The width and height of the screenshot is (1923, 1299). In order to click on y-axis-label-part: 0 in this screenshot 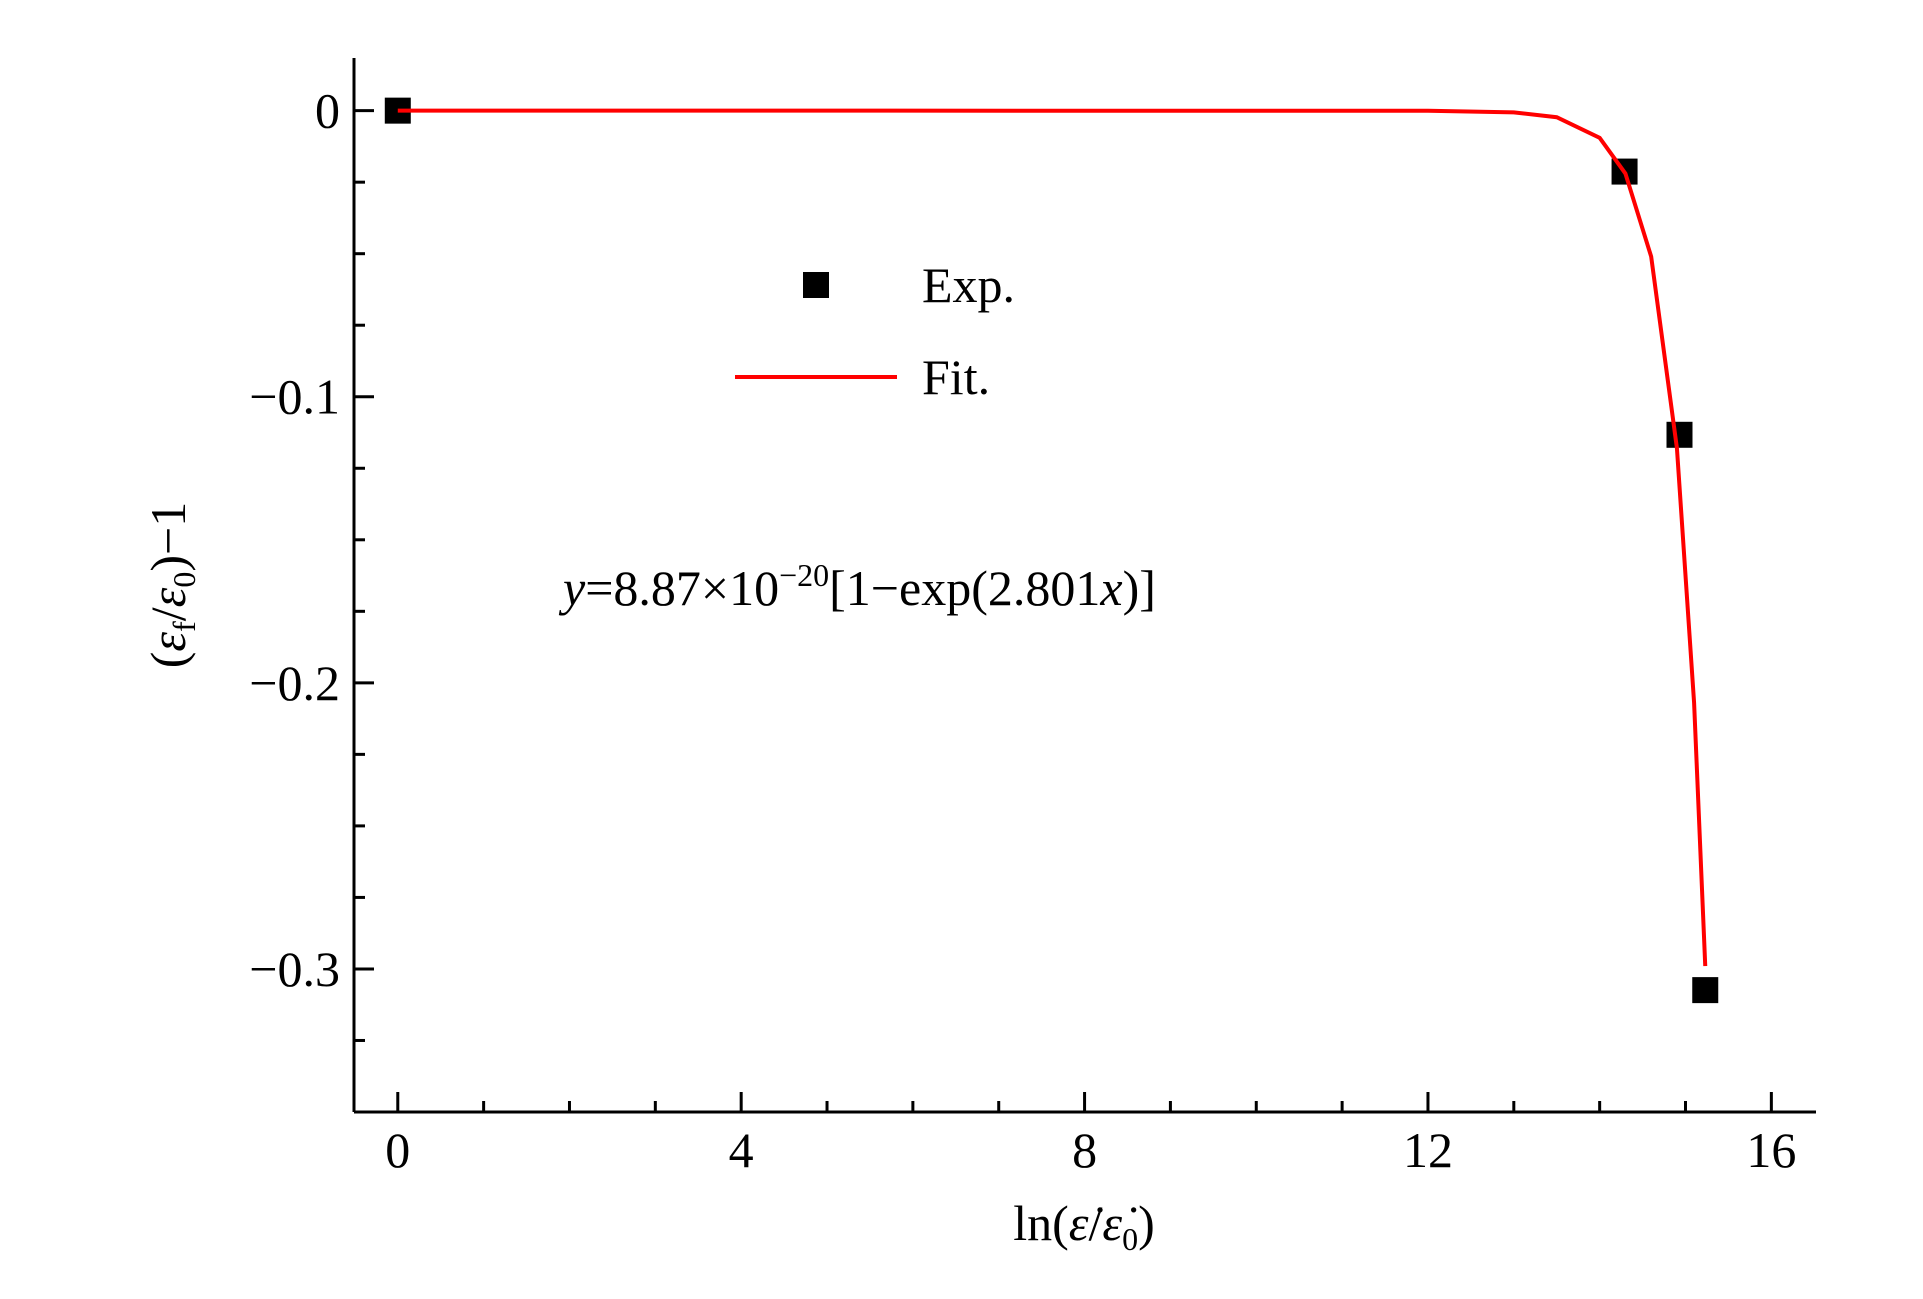, I will do `click(184, 580)`.